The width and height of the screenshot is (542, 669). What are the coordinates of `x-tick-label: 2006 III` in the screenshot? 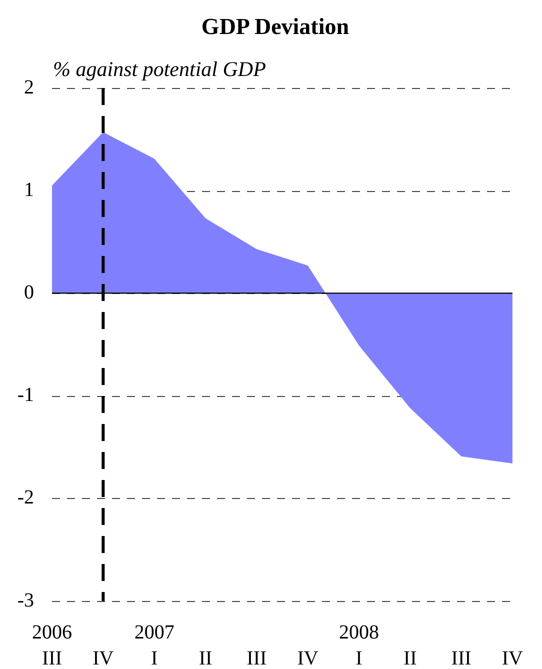 It's located at (52, 645).